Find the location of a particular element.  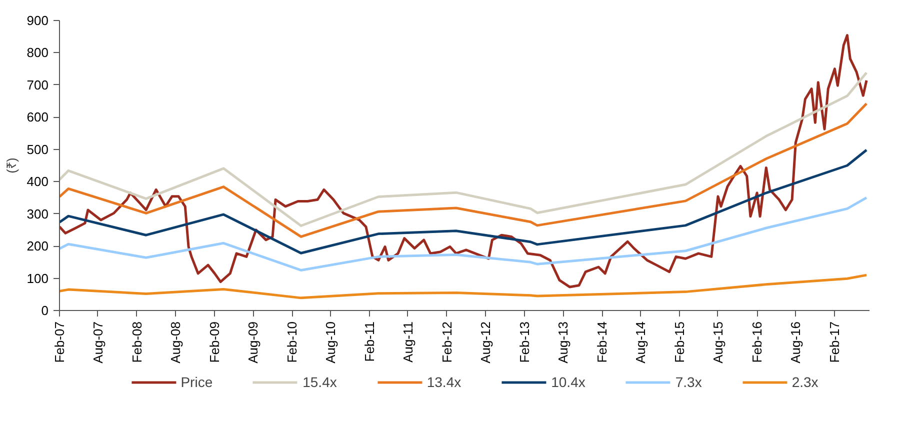

x-tick-label: Feb-09 is located at coordinates (214, 342).